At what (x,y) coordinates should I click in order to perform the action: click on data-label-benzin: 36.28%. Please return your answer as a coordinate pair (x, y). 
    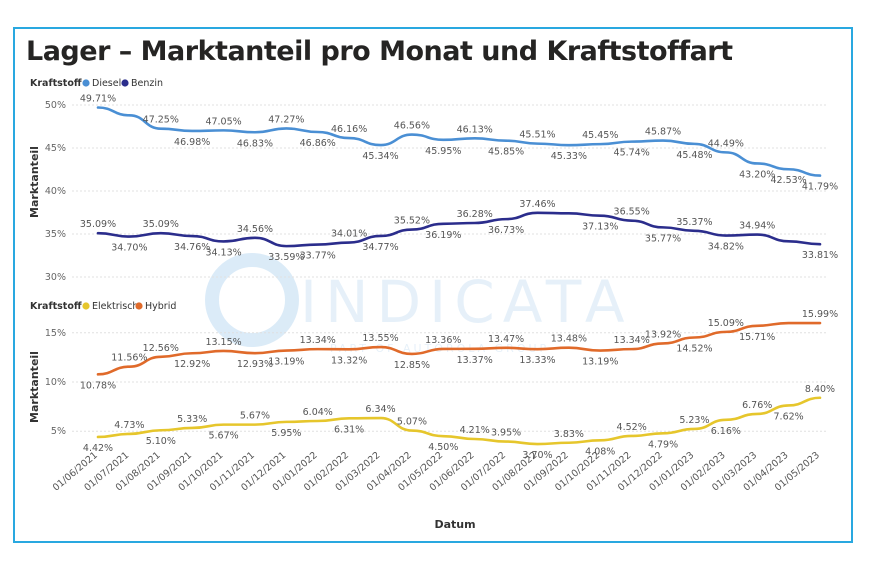
    Looking at the image, I should click on (475, 214).